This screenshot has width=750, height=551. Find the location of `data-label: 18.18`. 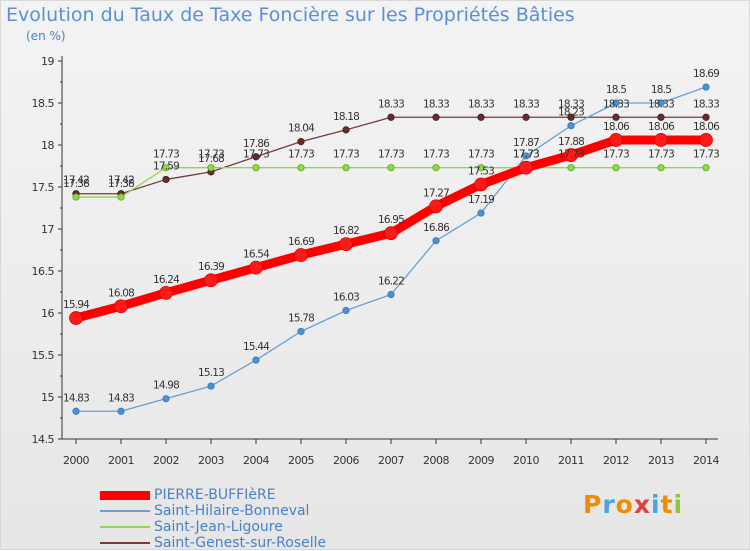

data-label: 18.18 is located at coordinates (346, 117).